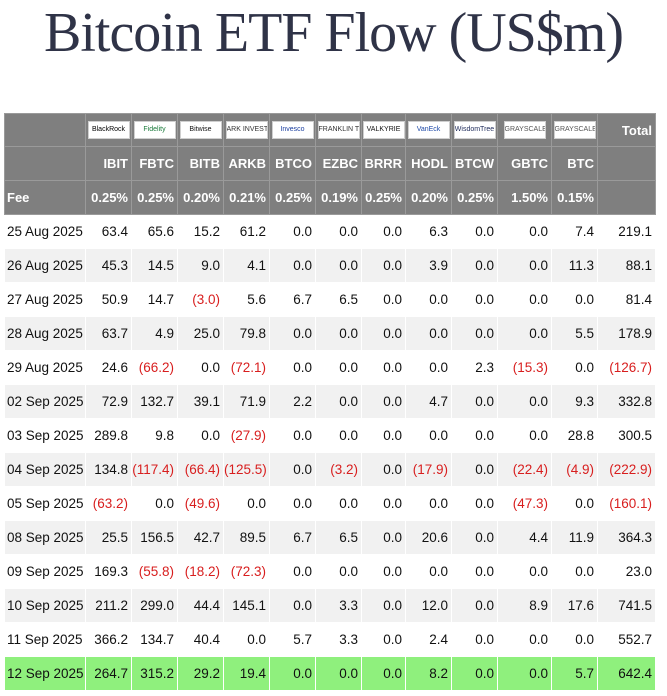  What do you see at coordinates (108, 503) in the screenshot?
I see `flow-cell: (63.2)` at bounding box center [108, 503].